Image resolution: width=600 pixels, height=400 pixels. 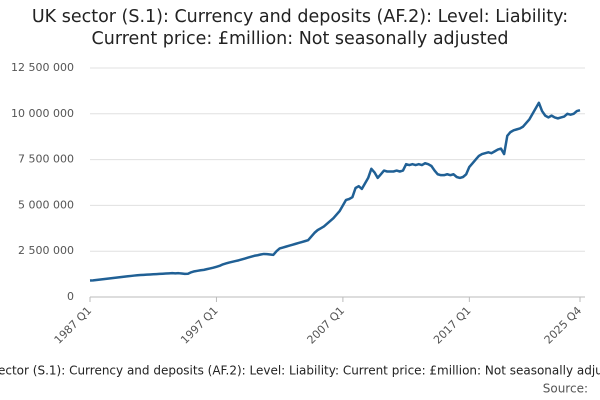 What do you see at coordinates (46, 159) in the screenshot?
I see `y-tick-label: 7 500 000` at bounding box center [46, 159].